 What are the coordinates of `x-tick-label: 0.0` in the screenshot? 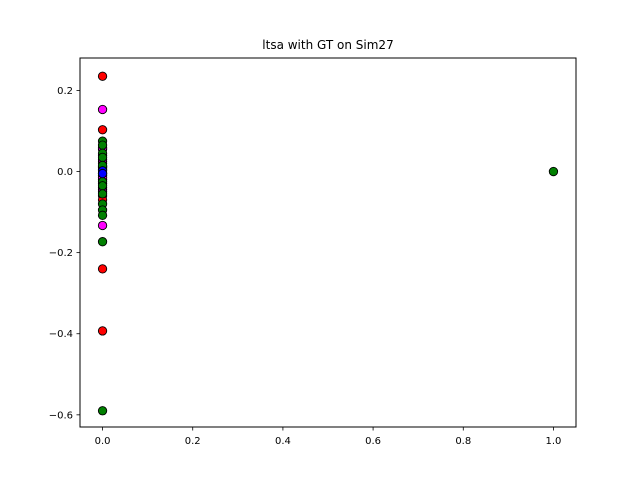 It's located at (103, 441).